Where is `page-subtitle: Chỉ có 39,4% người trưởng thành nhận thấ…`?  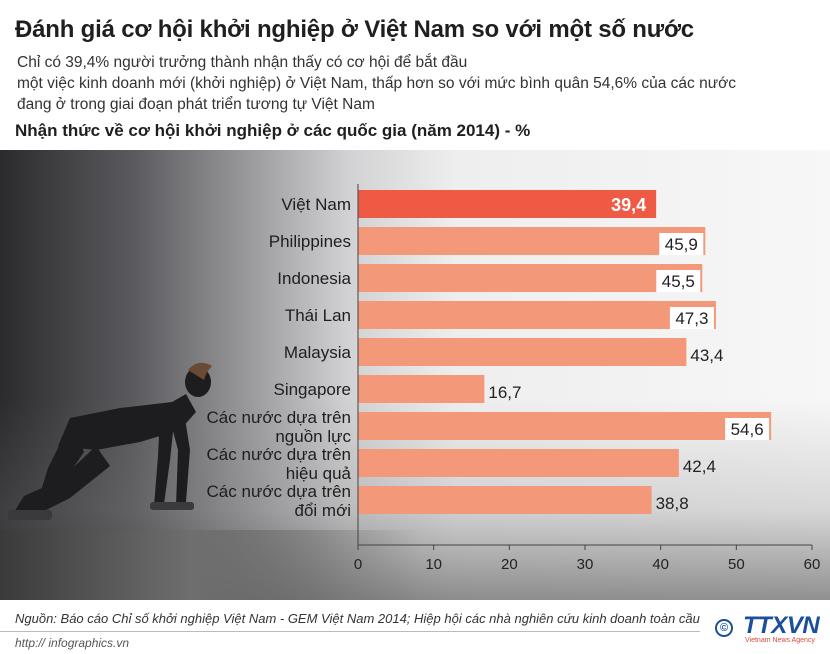 page-subtitle: Chỉ có 39,4% người trưởng thành nhận thấ… is located at coordinates (412, 83).